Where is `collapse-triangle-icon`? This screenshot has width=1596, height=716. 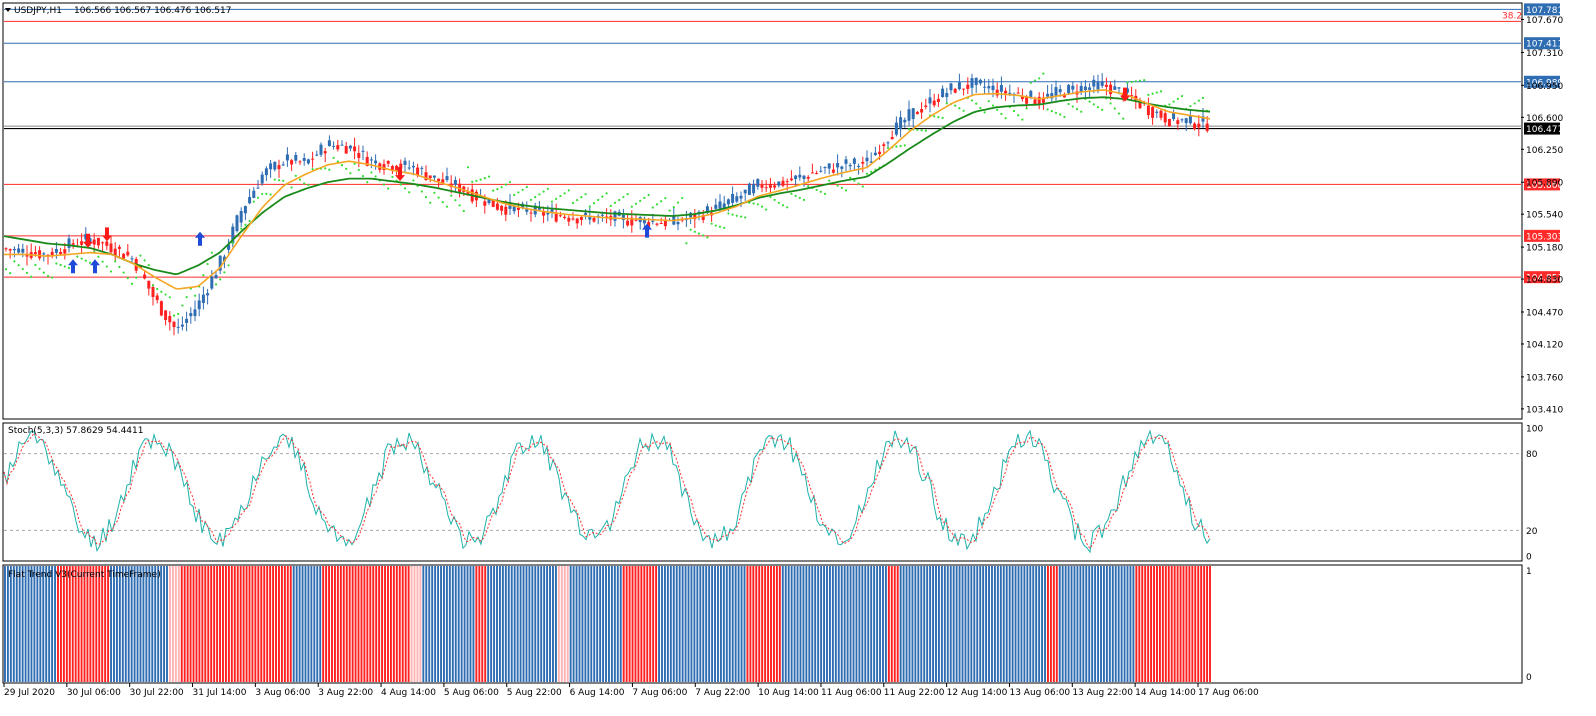 collapse-triangle-icon is located at coordinates (8, 10).